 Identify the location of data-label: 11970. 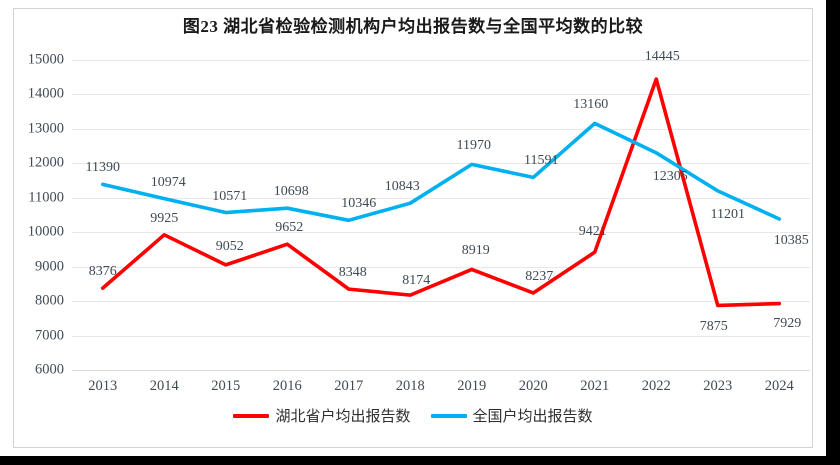
(473, 146).